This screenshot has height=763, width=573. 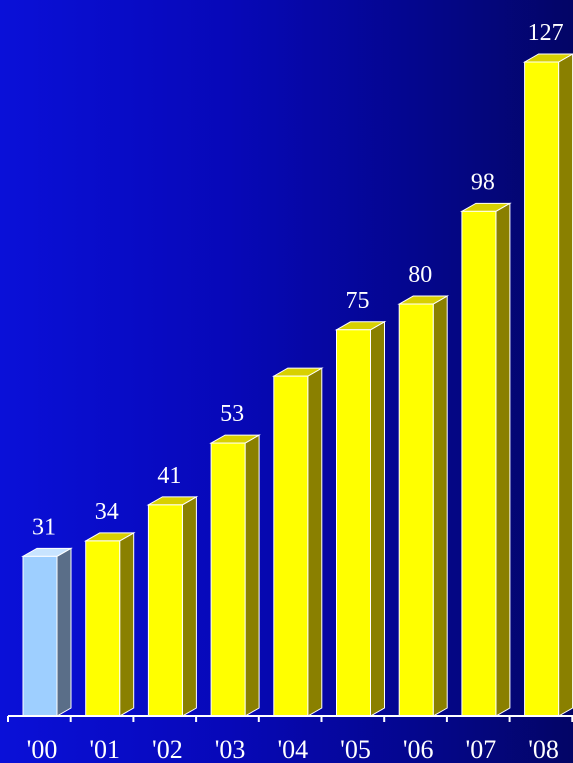 What do you see at coordinates (481, 749) in the screenshot?
I see `x-tick-label: '07` at bounding box center [481, 749].